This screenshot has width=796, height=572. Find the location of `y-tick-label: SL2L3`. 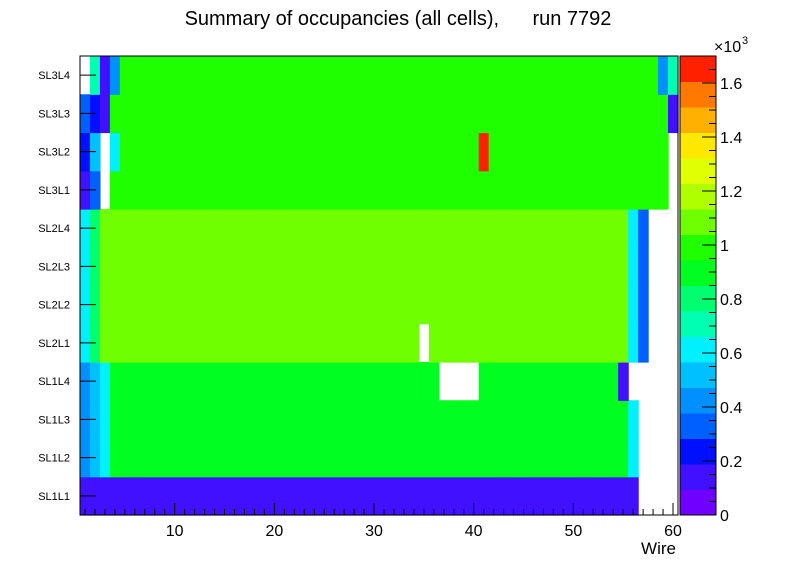

y-tick-label: SL2L3 is located at coordinates (54, 267).